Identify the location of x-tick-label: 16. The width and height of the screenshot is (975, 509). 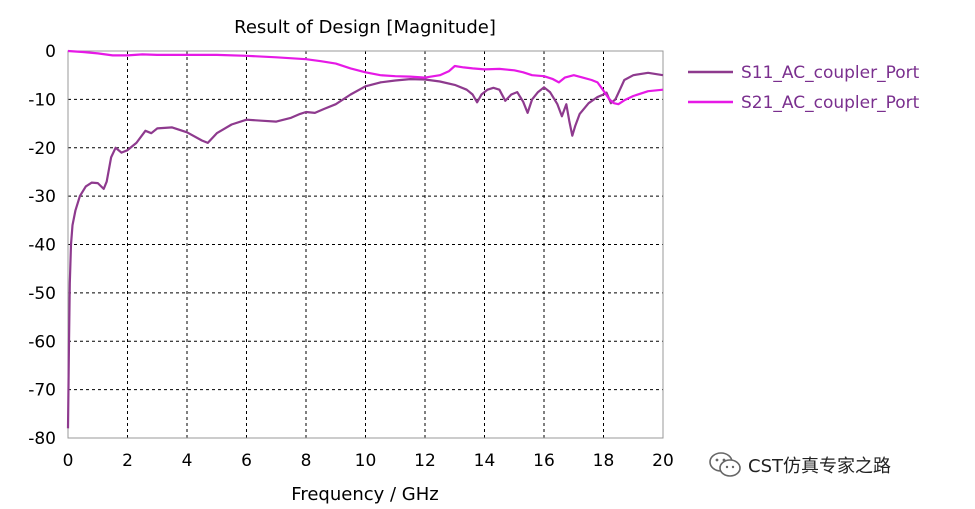
(544, 461).